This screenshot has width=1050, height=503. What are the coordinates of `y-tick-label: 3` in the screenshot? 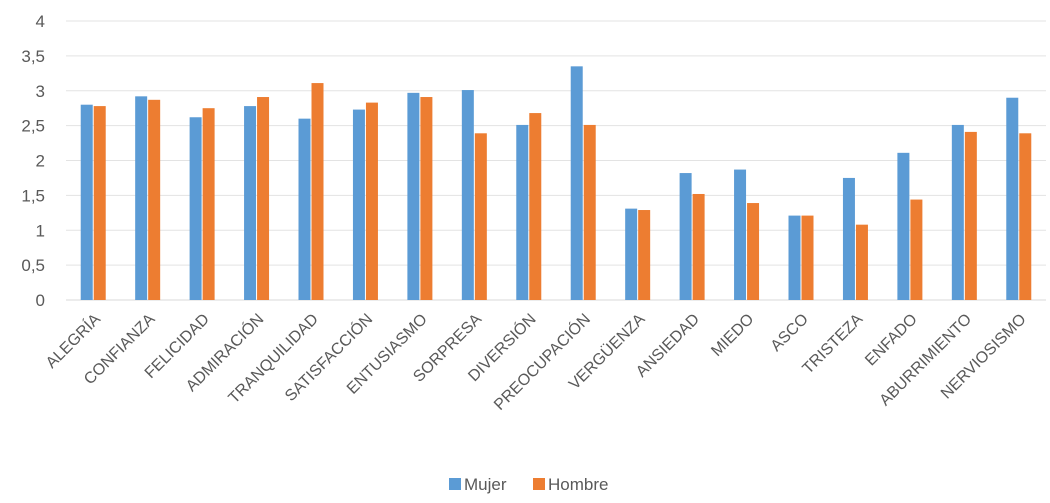 It's located at (40, 91).